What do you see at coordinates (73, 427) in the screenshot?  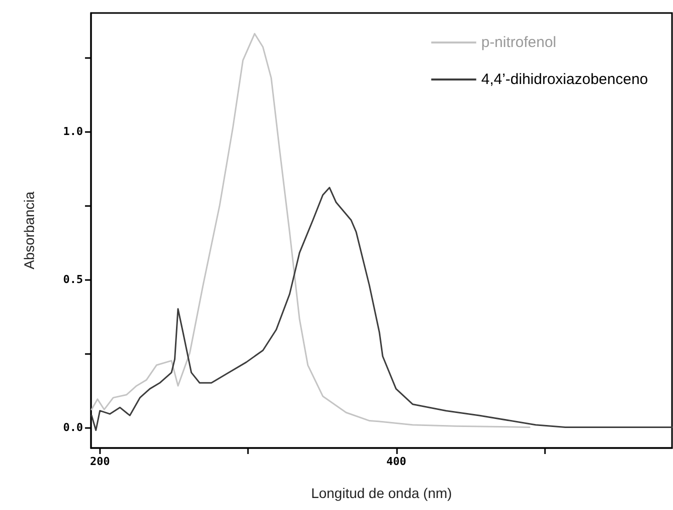 I see `y-tick-label: 0.0` at bounding box center [73, 427].